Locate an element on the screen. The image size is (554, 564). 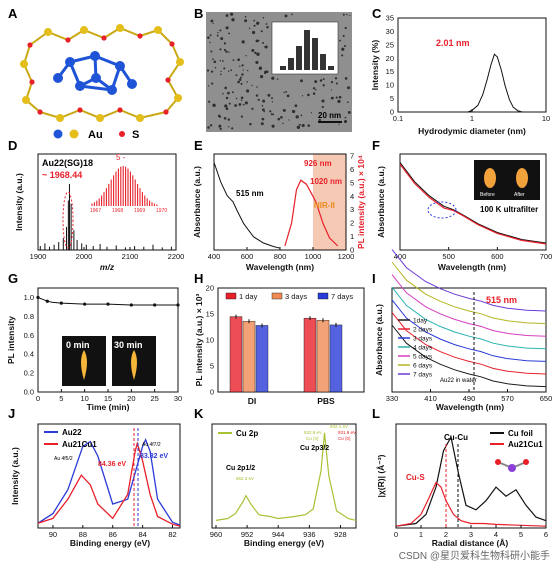
g-xtick-label-2: 10 is located at coordinates (84, 398).